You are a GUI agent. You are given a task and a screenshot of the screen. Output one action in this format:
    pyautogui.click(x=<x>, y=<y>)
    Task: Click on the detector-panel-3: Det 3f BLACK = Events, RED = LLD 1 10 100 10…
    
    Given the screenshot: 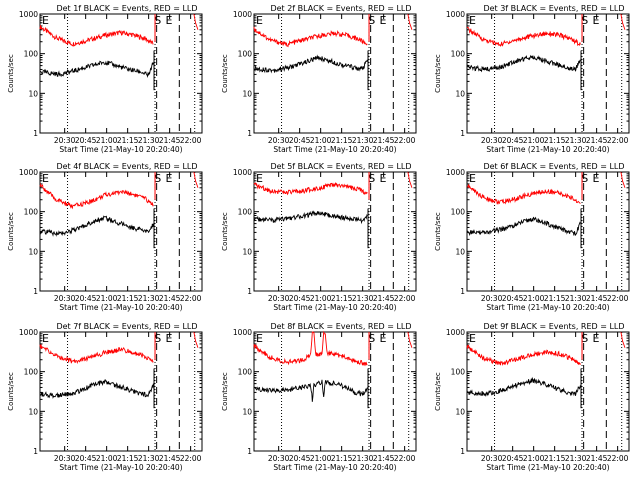 What is the action you would take?
    pyautogui.click(x=532, y=79)
    